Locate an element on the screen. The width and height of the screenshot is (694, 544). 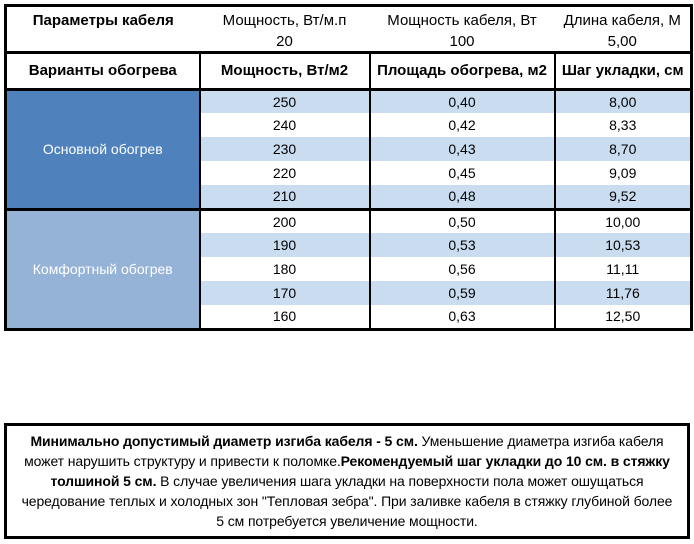
col-power-per-meter-label: Мощность, Вт/м.п is located at coordinates (284, 20).